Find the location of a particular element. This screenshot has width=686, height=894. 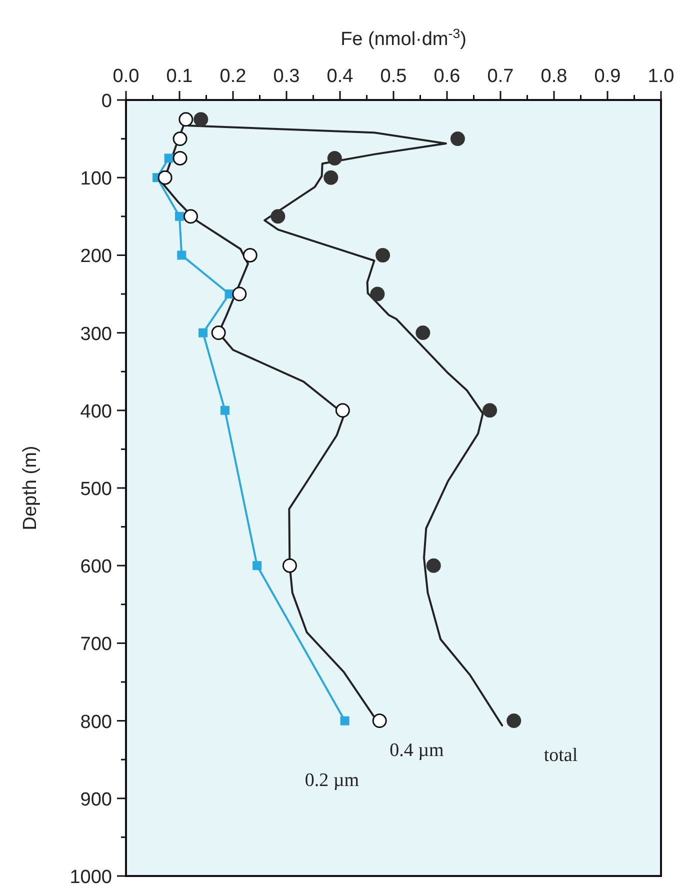

y-tick-label: 700 is located at coordinates (96, 645).